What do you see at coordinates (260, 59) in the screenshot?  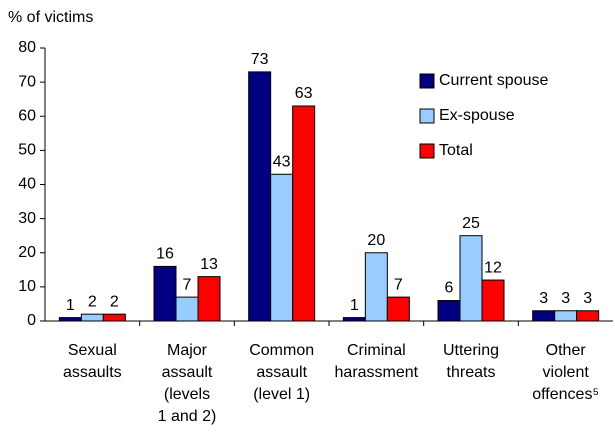 I see `value-label: 73` at bounding box center [260, 59].